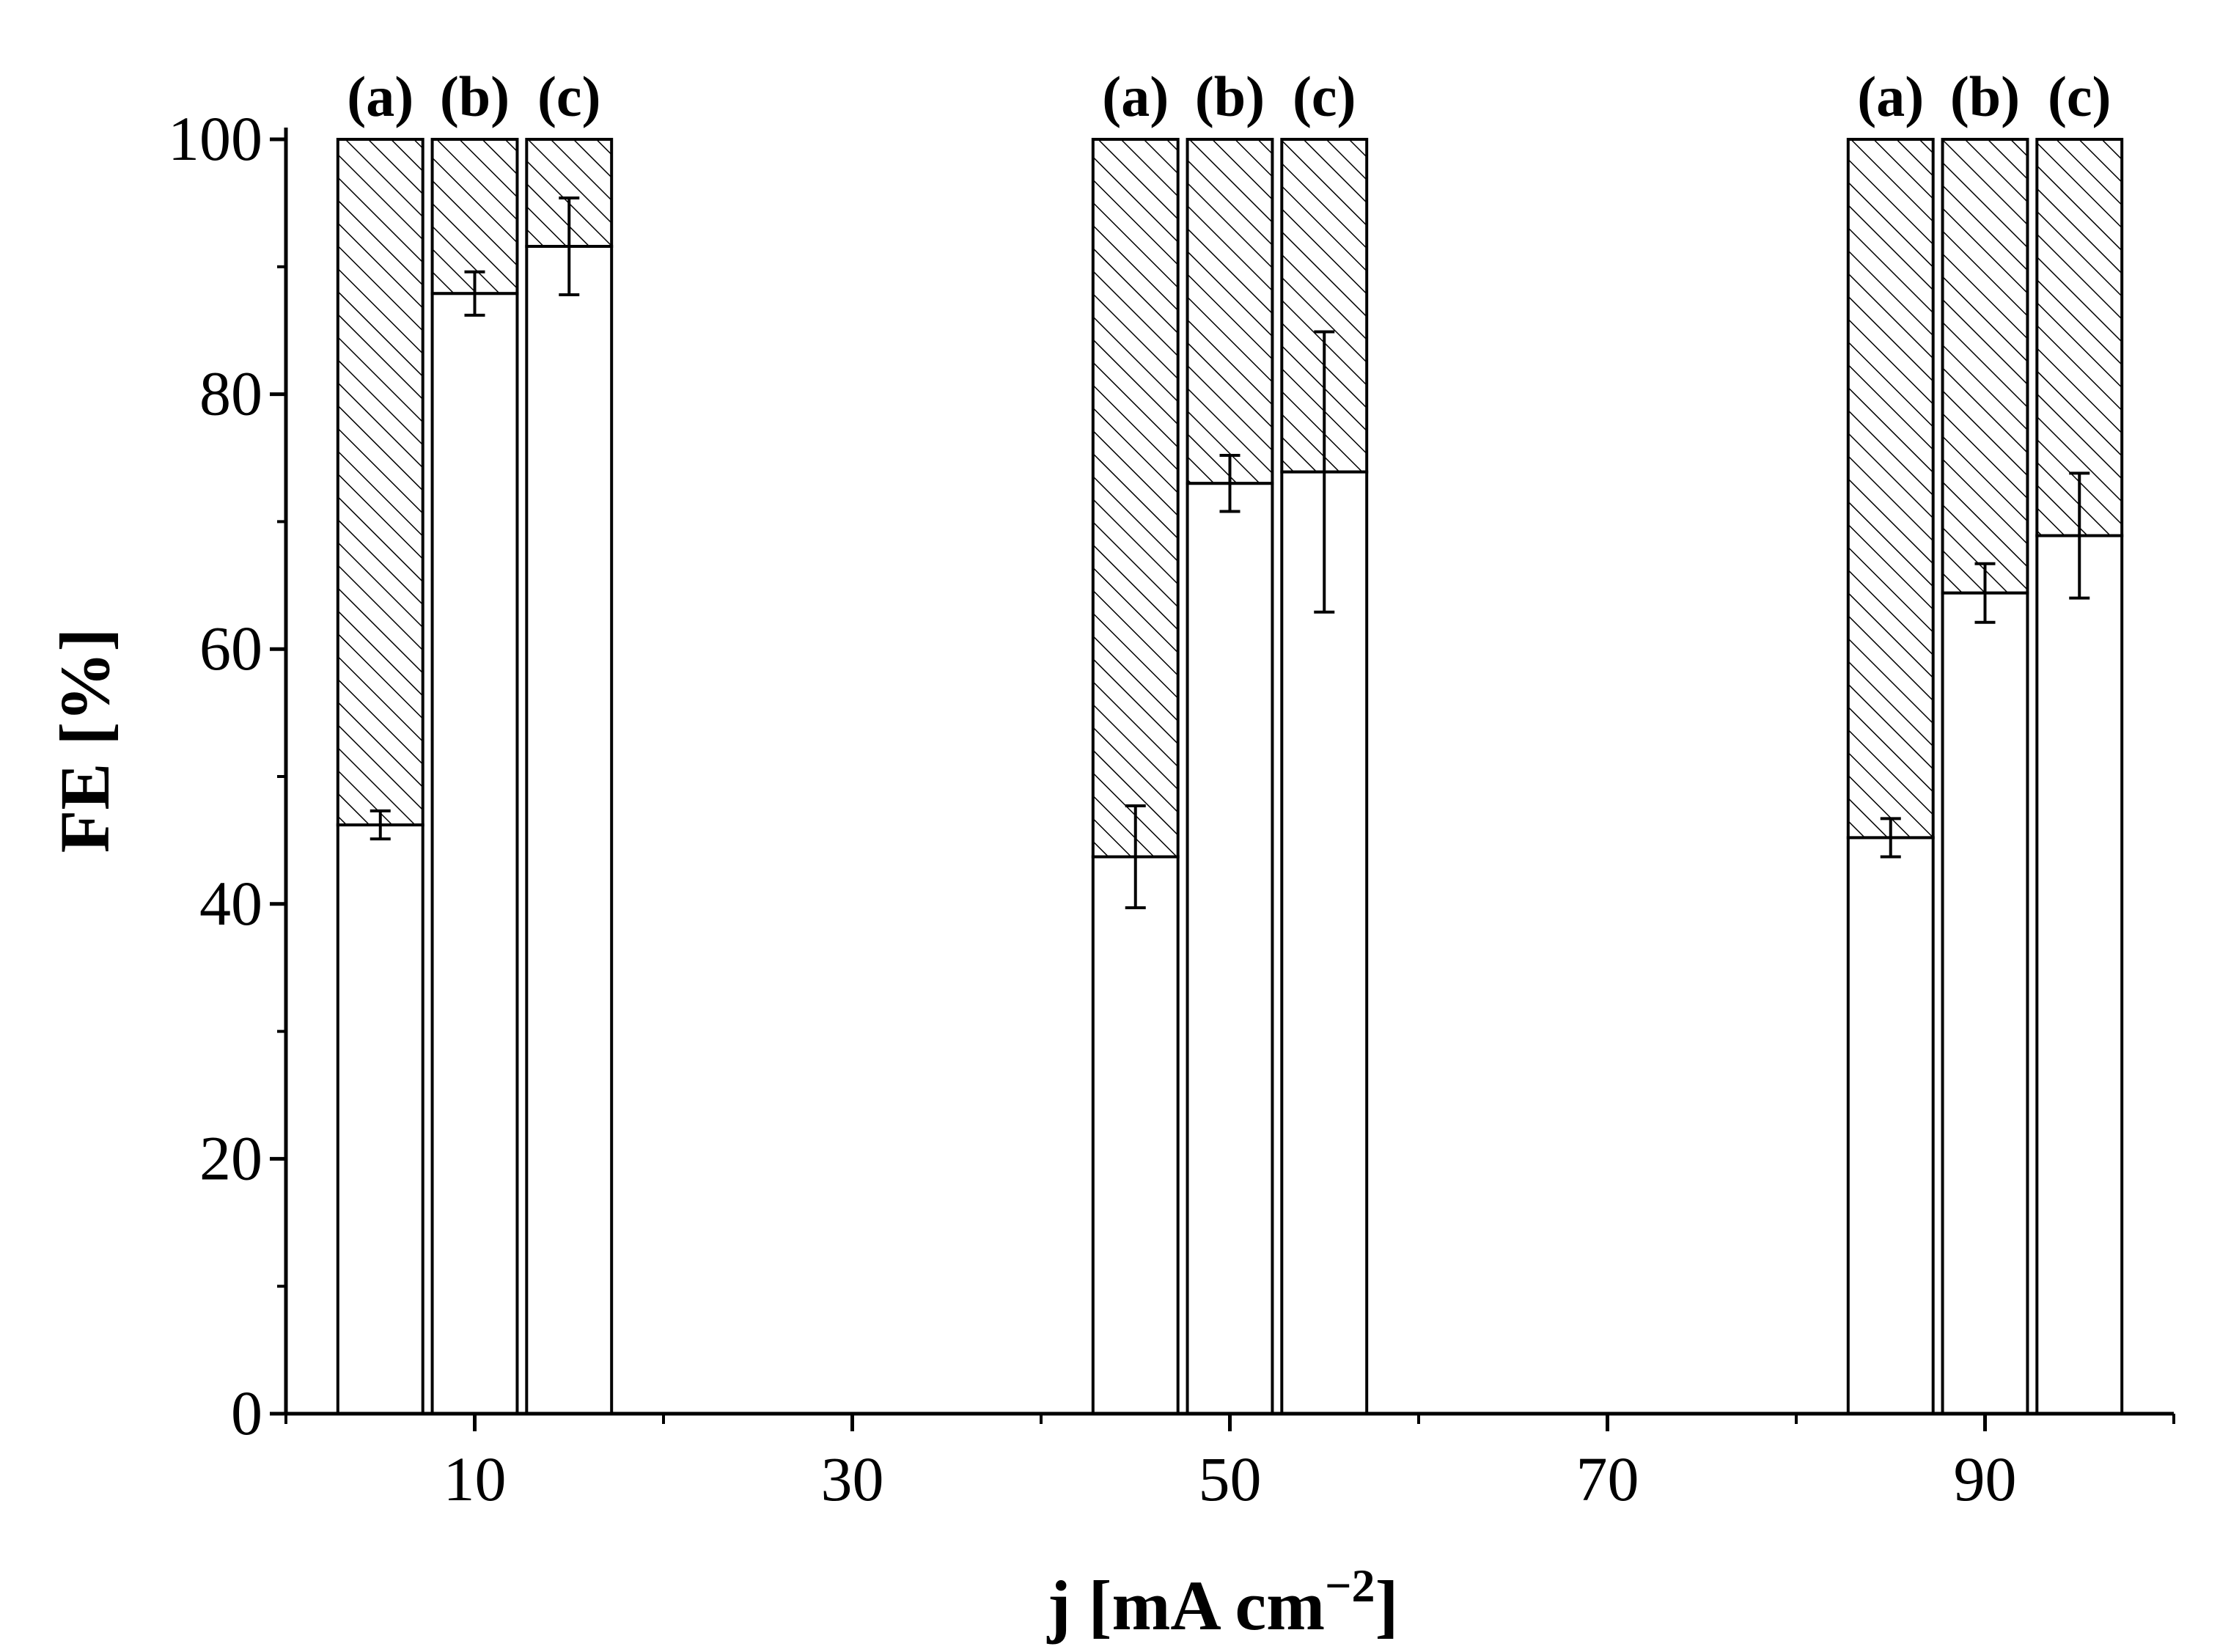 Image resolution: width=2220 pixels, height=1652 pixels. What do you see at coordinates (1350, 1586) in the screenshot?
I see `x-axis-title-sup: −2` at bounding box center [1350, 1586].